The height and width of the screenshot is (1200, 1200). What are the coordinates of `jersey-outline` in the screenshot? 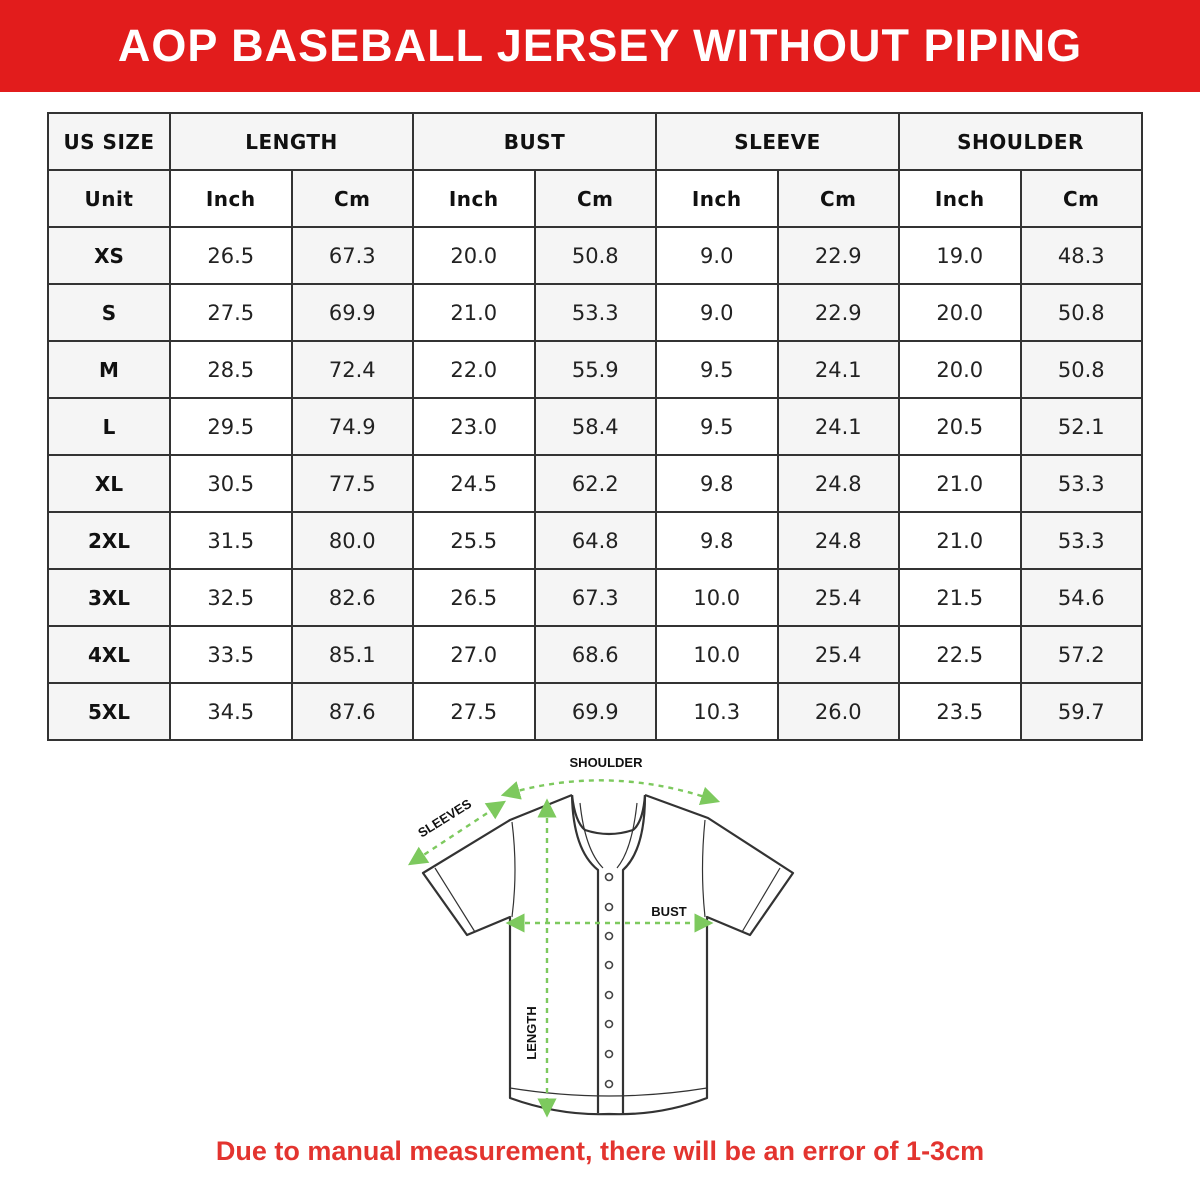 It's located at (608, 954).